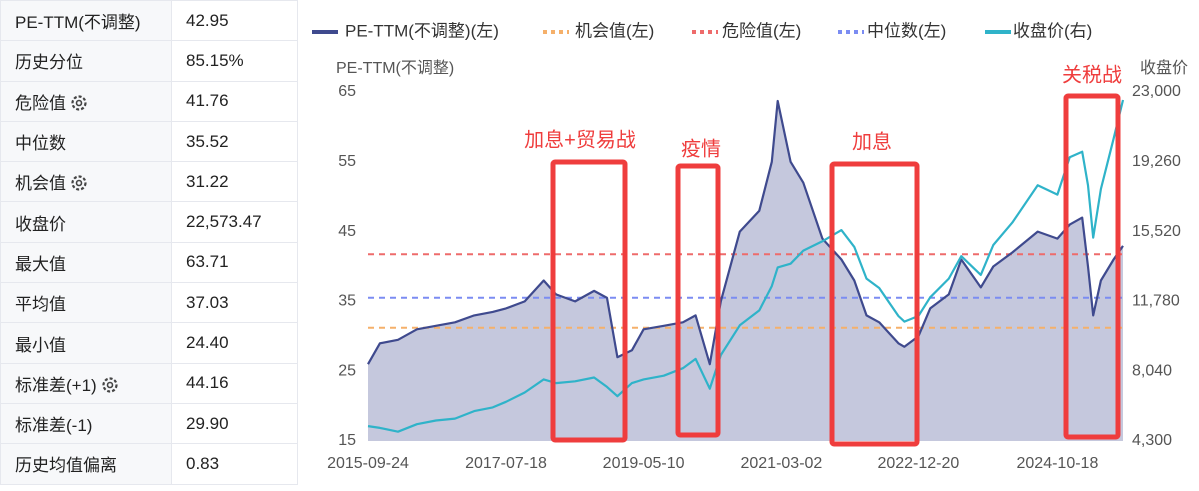  Describe the element at coordinates (347, 161) in the screenshot. I see `y-tick-label: 55` at that location.